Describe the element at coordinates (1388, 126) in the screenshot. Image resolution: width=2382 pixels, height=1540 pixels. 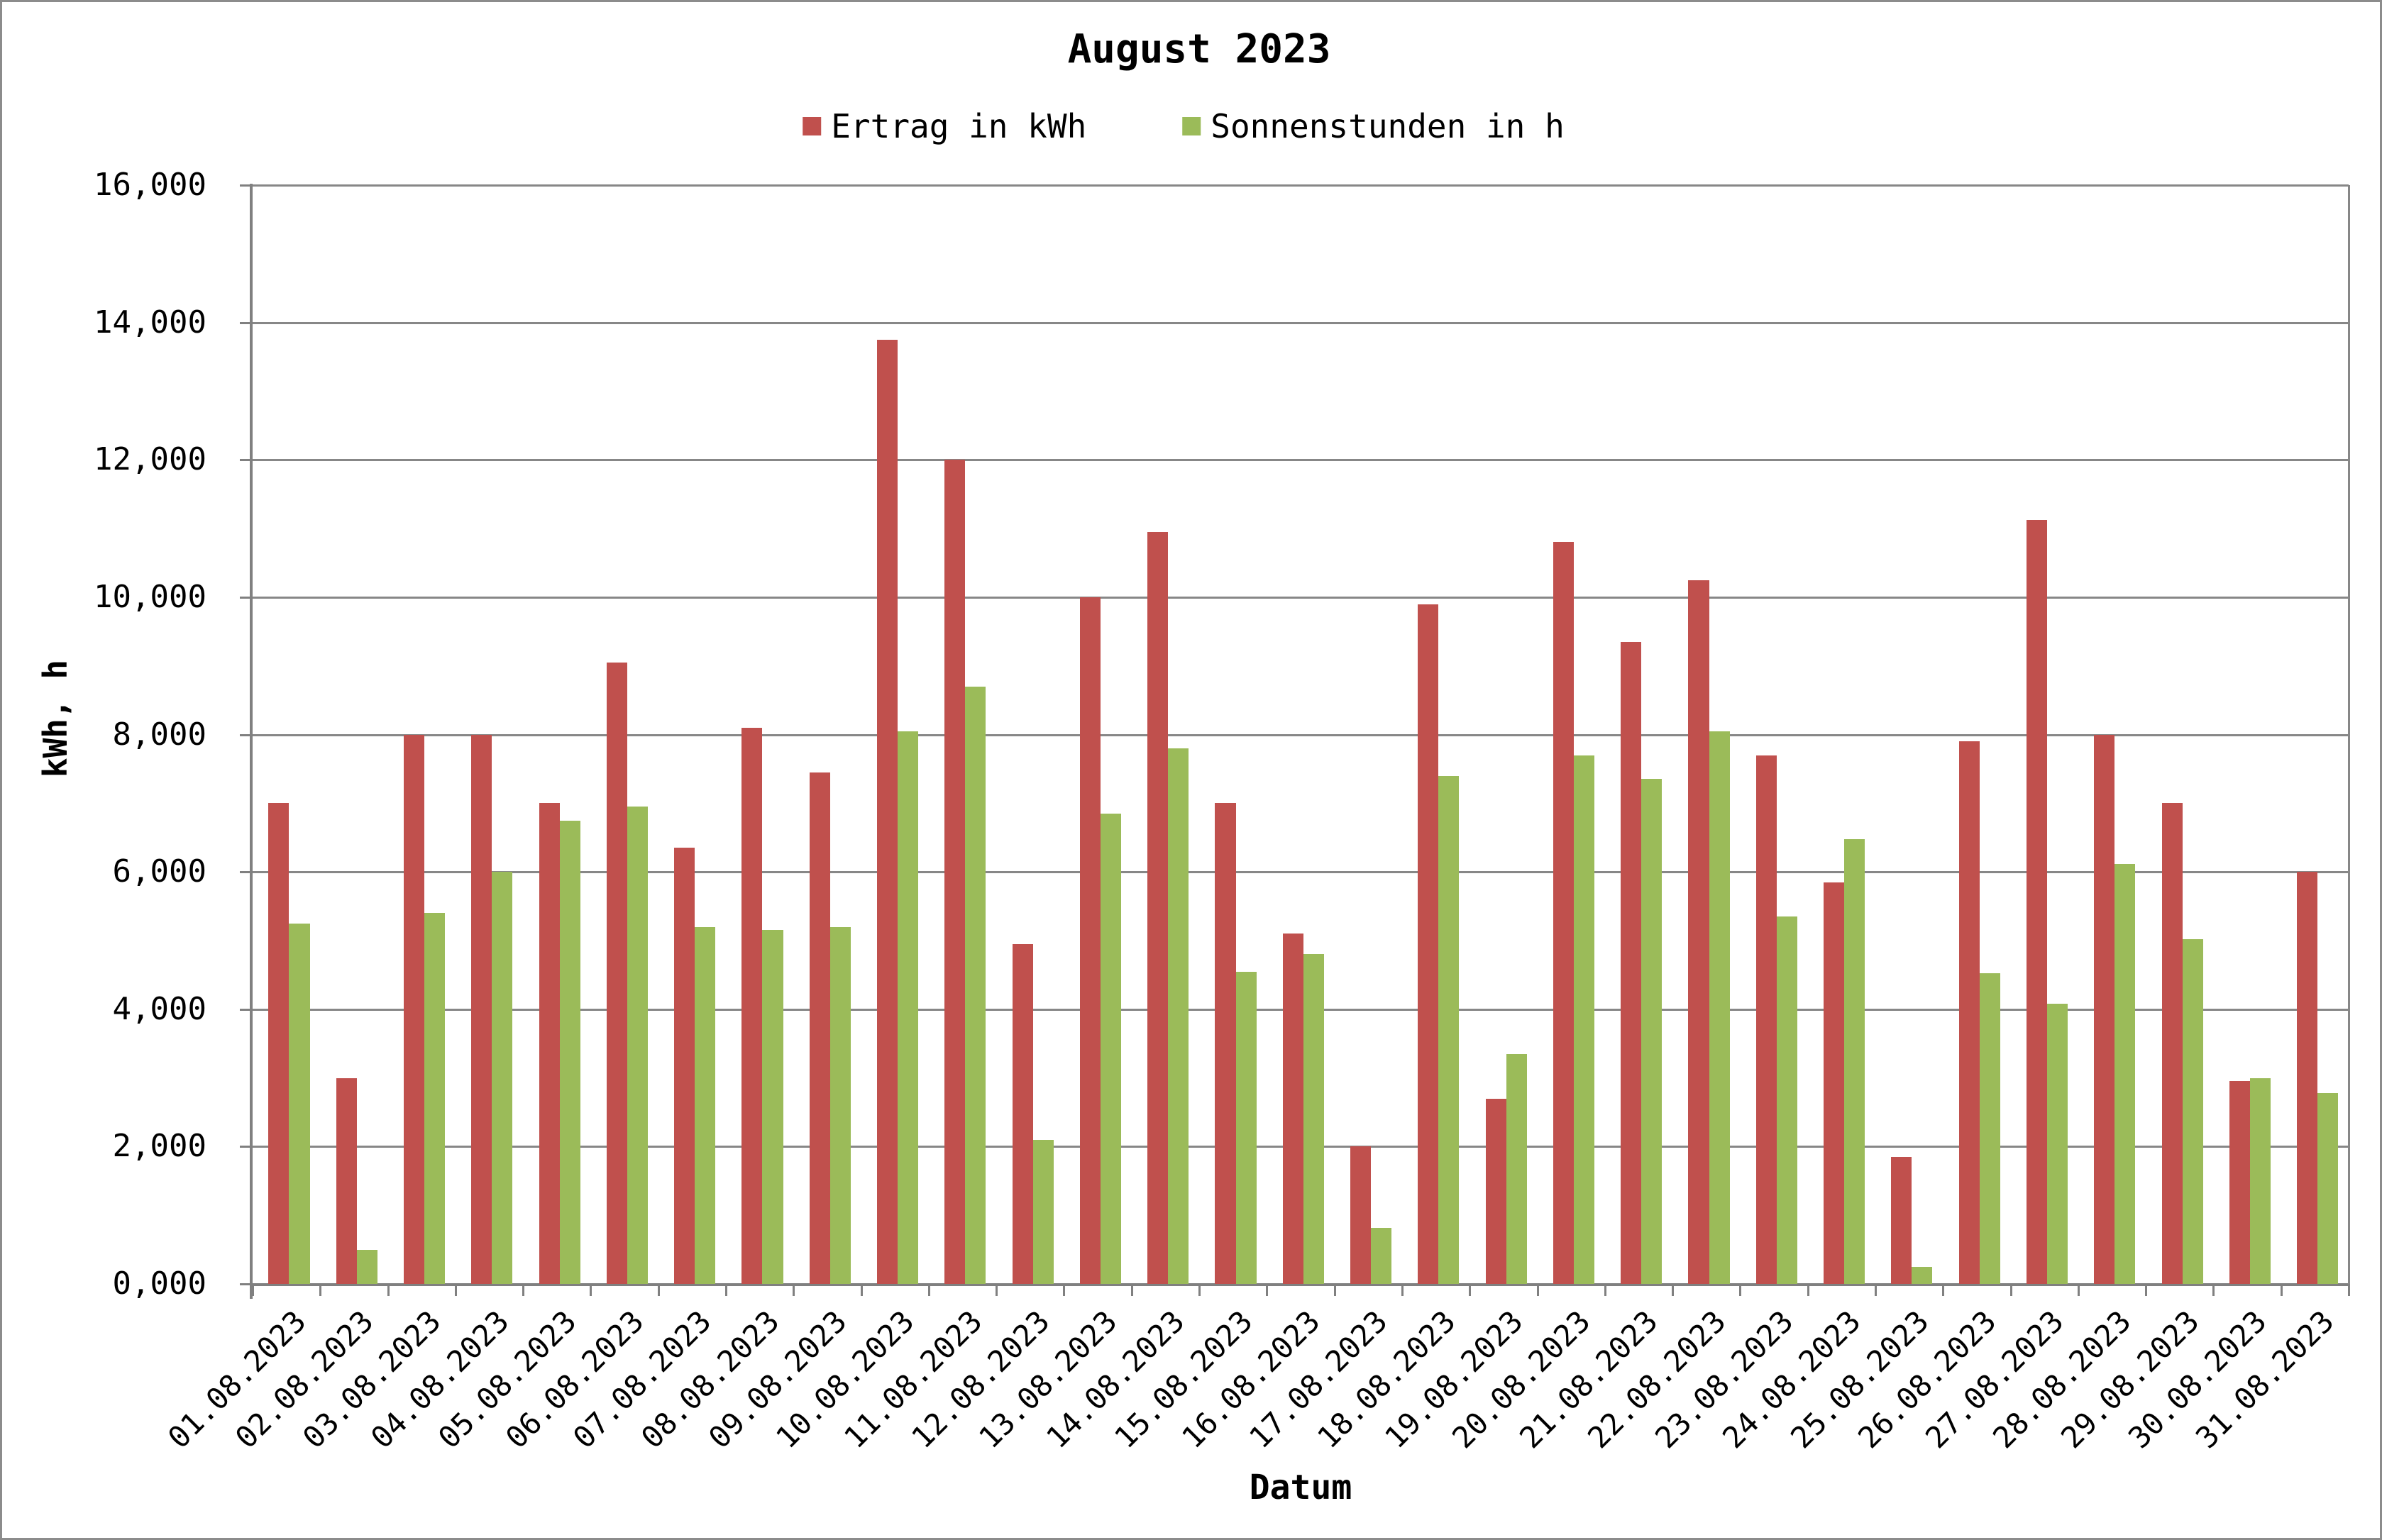
I see `legend-label-sonnenstunden: Sonnenstunden in h` at that location.